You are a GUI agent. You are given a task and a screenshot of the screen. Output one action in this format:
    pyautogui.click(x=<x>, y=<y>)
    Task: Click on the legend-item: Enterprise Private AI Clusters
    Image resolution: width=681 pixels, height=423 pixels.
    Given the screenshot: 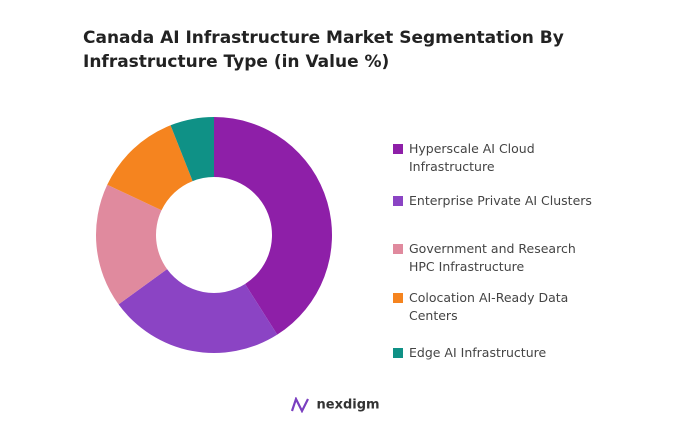 What is the action you would take?
    pyautogui.click(x=498, y=201)
    